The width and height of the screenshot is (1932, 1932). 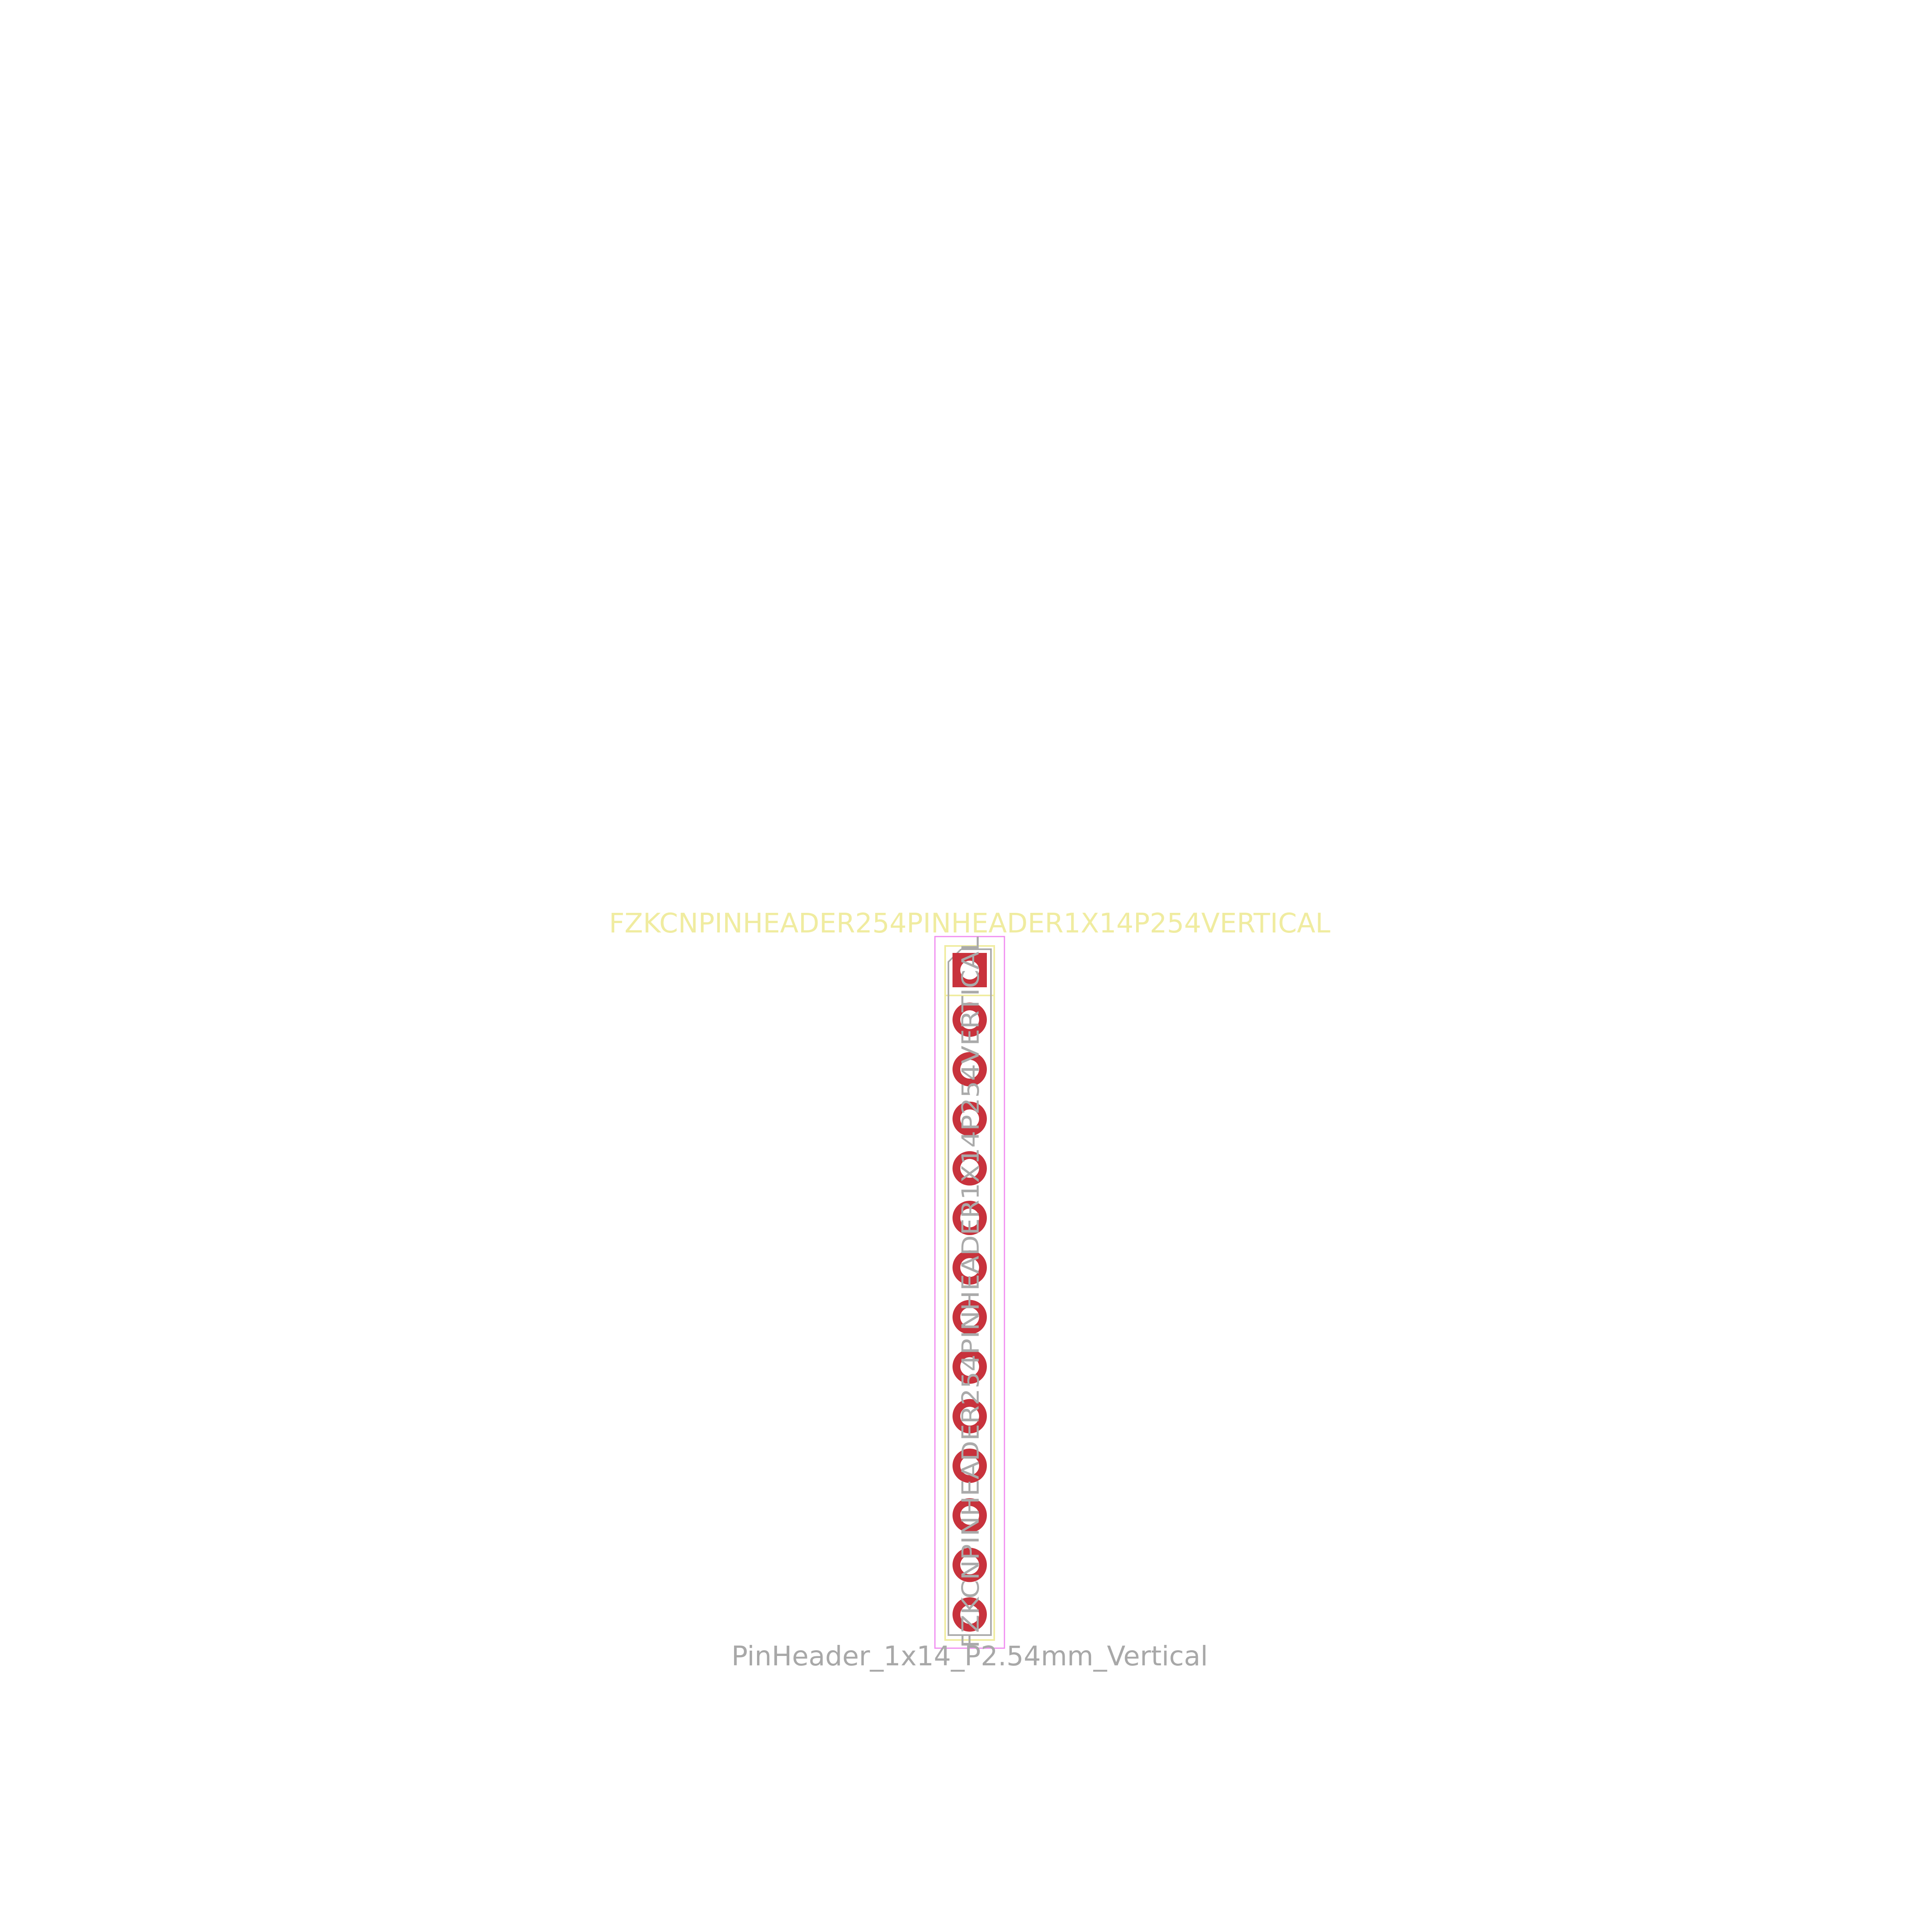 I want to click on courtyard-outline, so click(x=970, y=1293).